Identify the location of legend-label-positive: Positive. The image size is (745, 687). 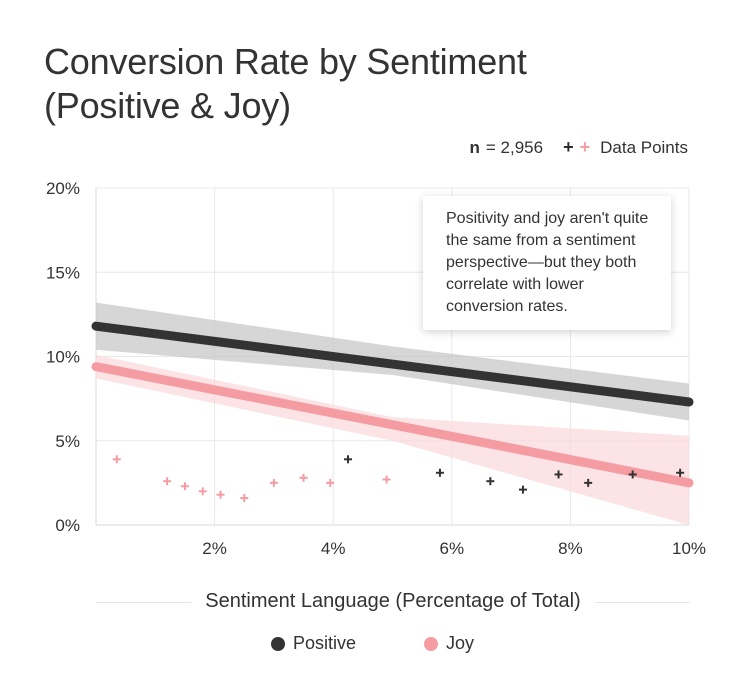
(324, 643).